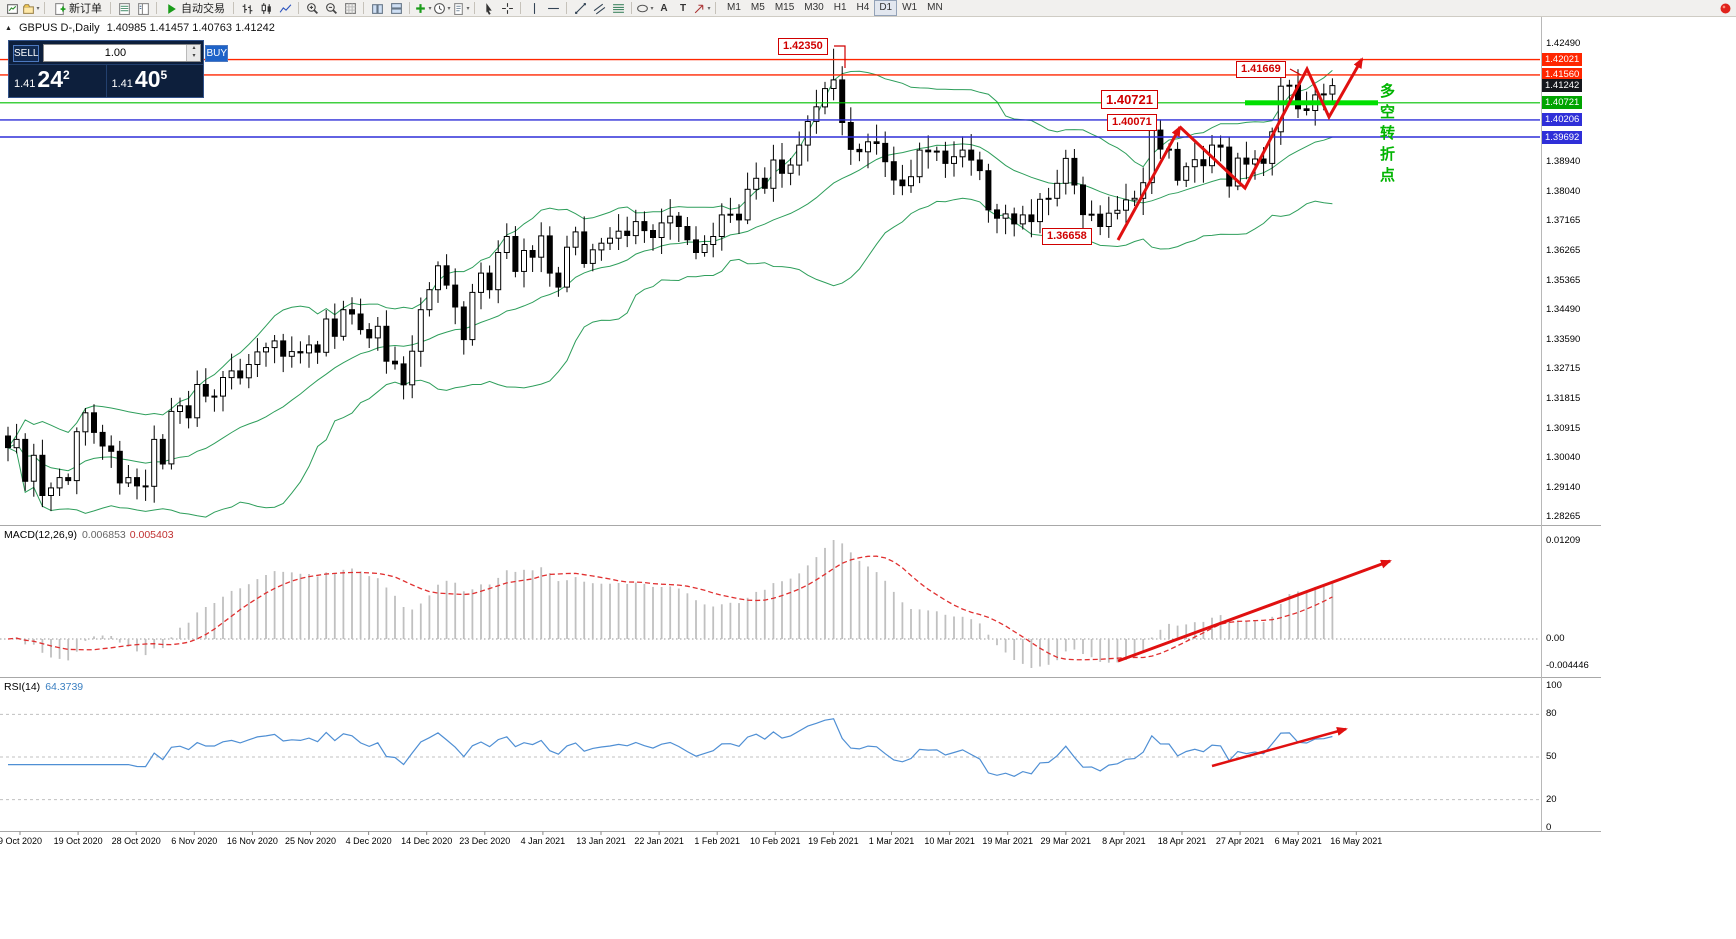 The height and width of the screenshot is (939, 1736). What do you see at coordinates (217, 53) in the screenshot?
I see `buy-button: BUY` at bounding box center [217, 53].